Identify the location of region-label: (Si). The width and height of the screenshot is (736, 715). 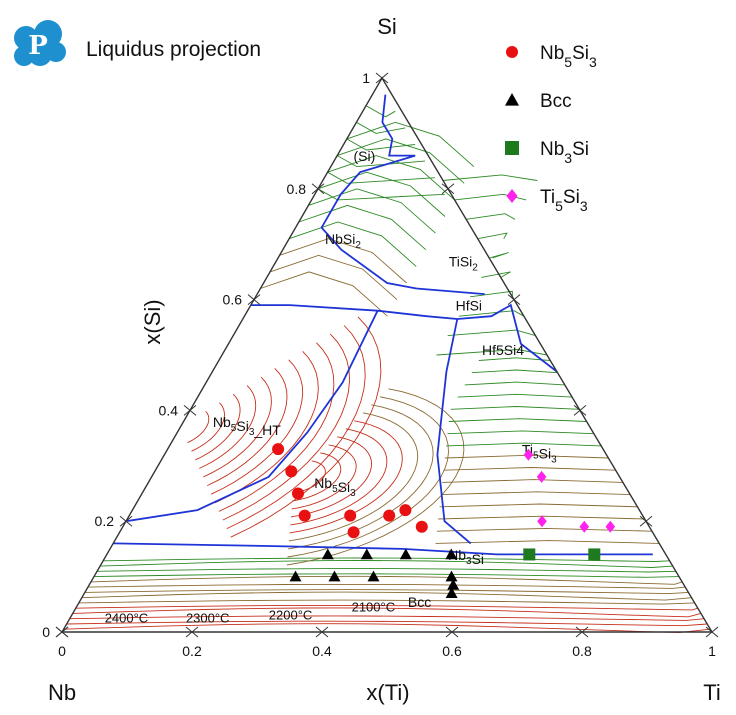
(365, 156).